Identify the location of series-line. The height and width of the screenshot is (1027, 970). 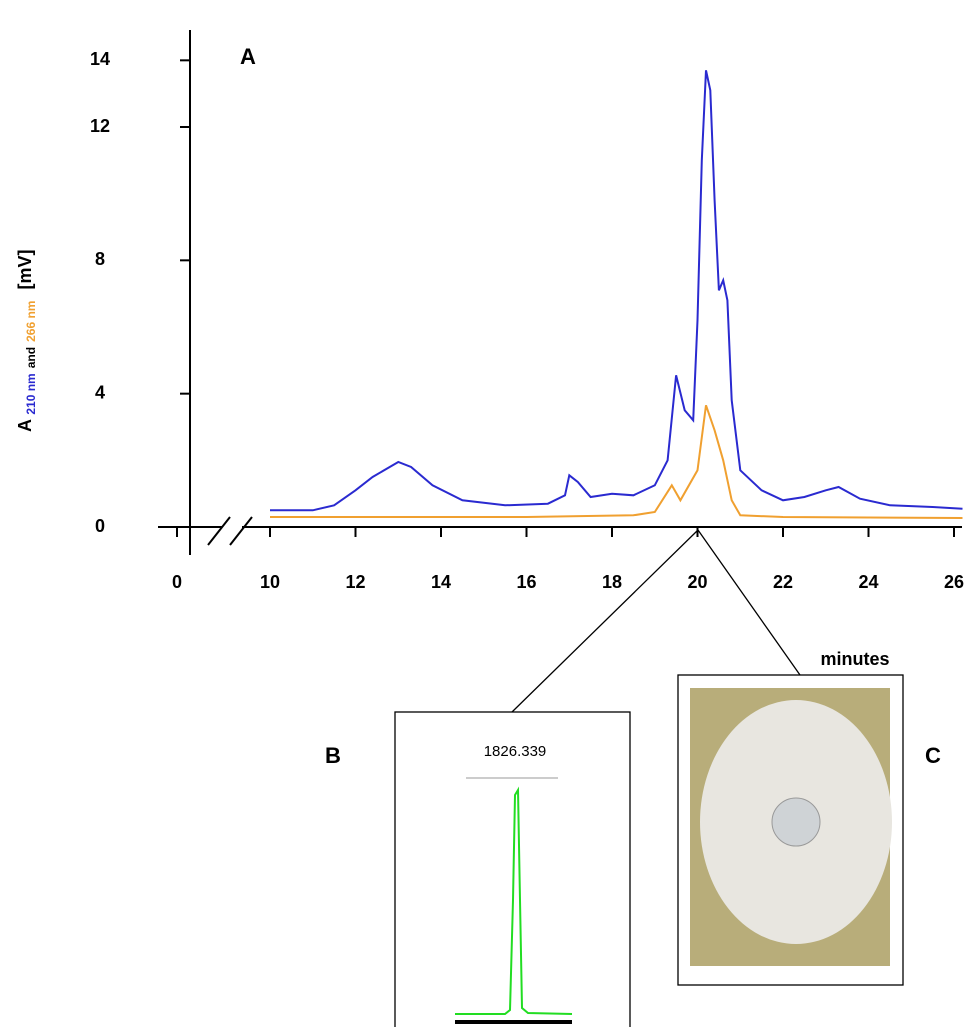
(616, 461).